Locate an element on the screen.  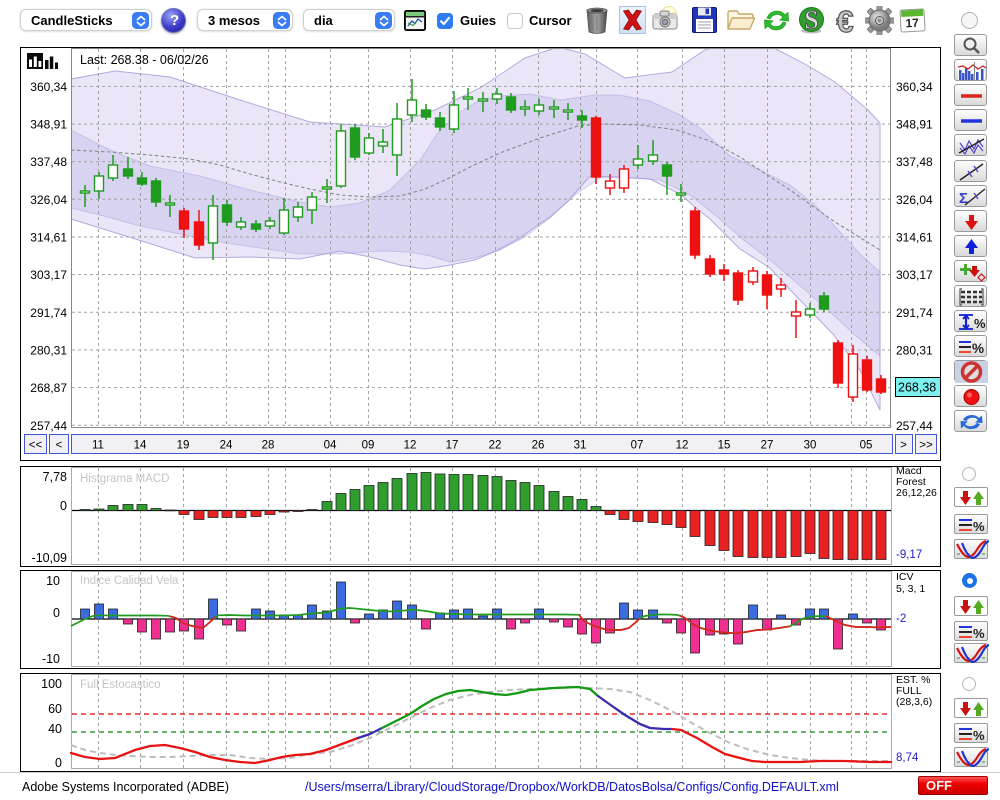
svg-text: Last: 268.38 - 06/02/26 is located at coordinates (144, 60).